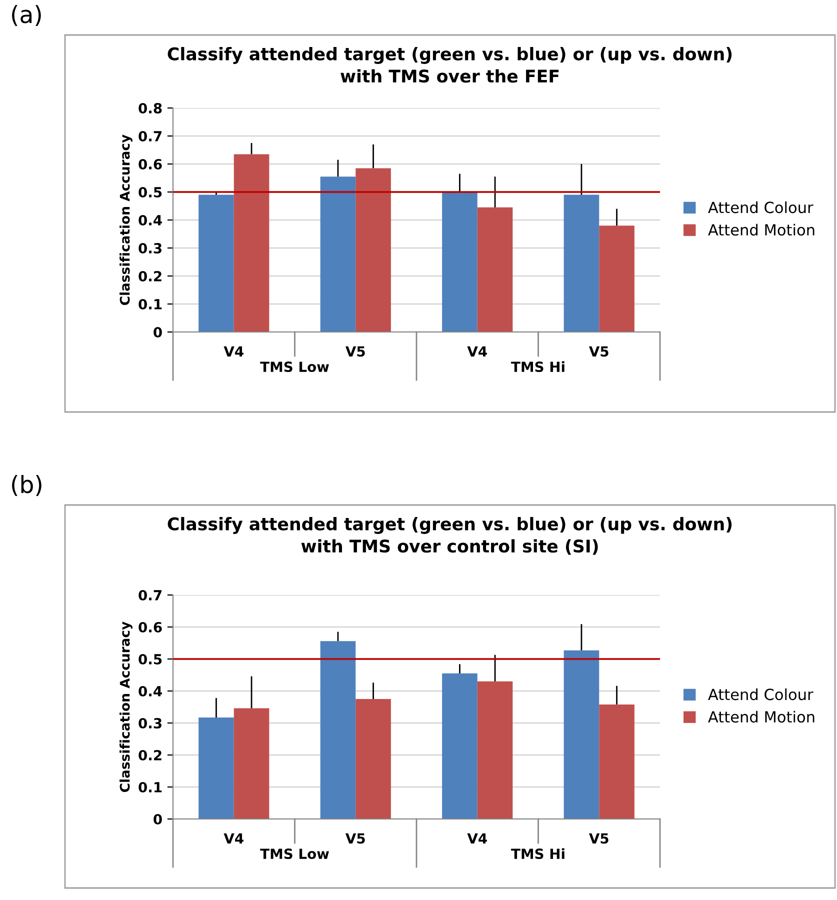 The image size is (837, 900). What do you see at coordinates (450, 65) in the screenshot?
I see `chart-title: Classify attended target (green vs. blue) or (up vs. down) with TMS over the FEF` at bounding box center [450, 65].